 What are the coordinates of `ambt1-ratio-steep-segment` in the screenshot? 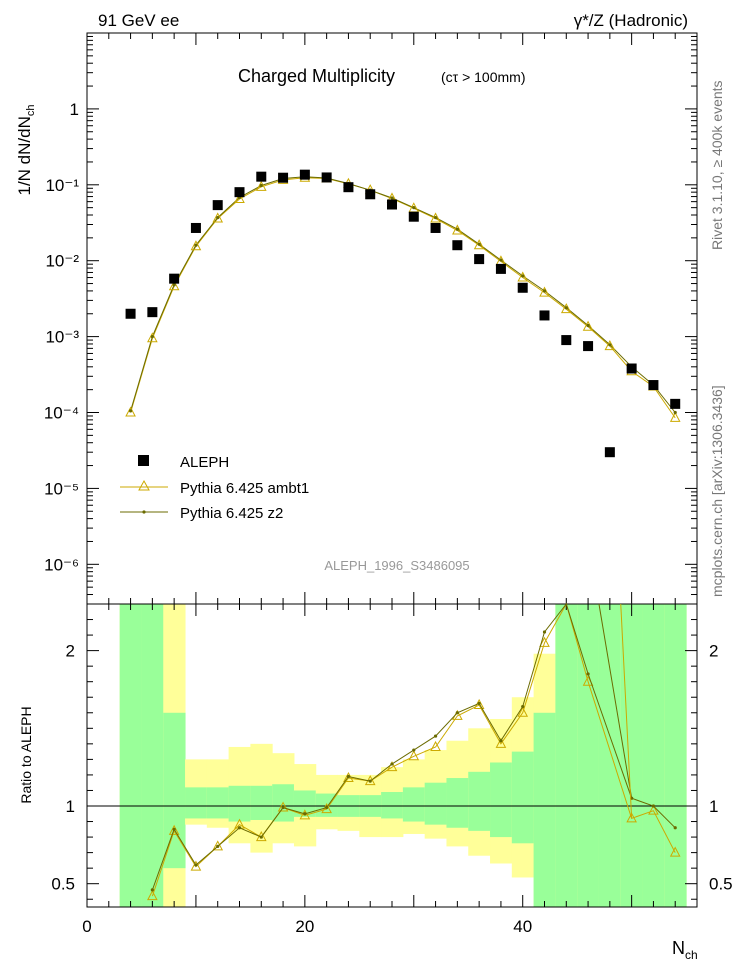 It's located at (626, 711).